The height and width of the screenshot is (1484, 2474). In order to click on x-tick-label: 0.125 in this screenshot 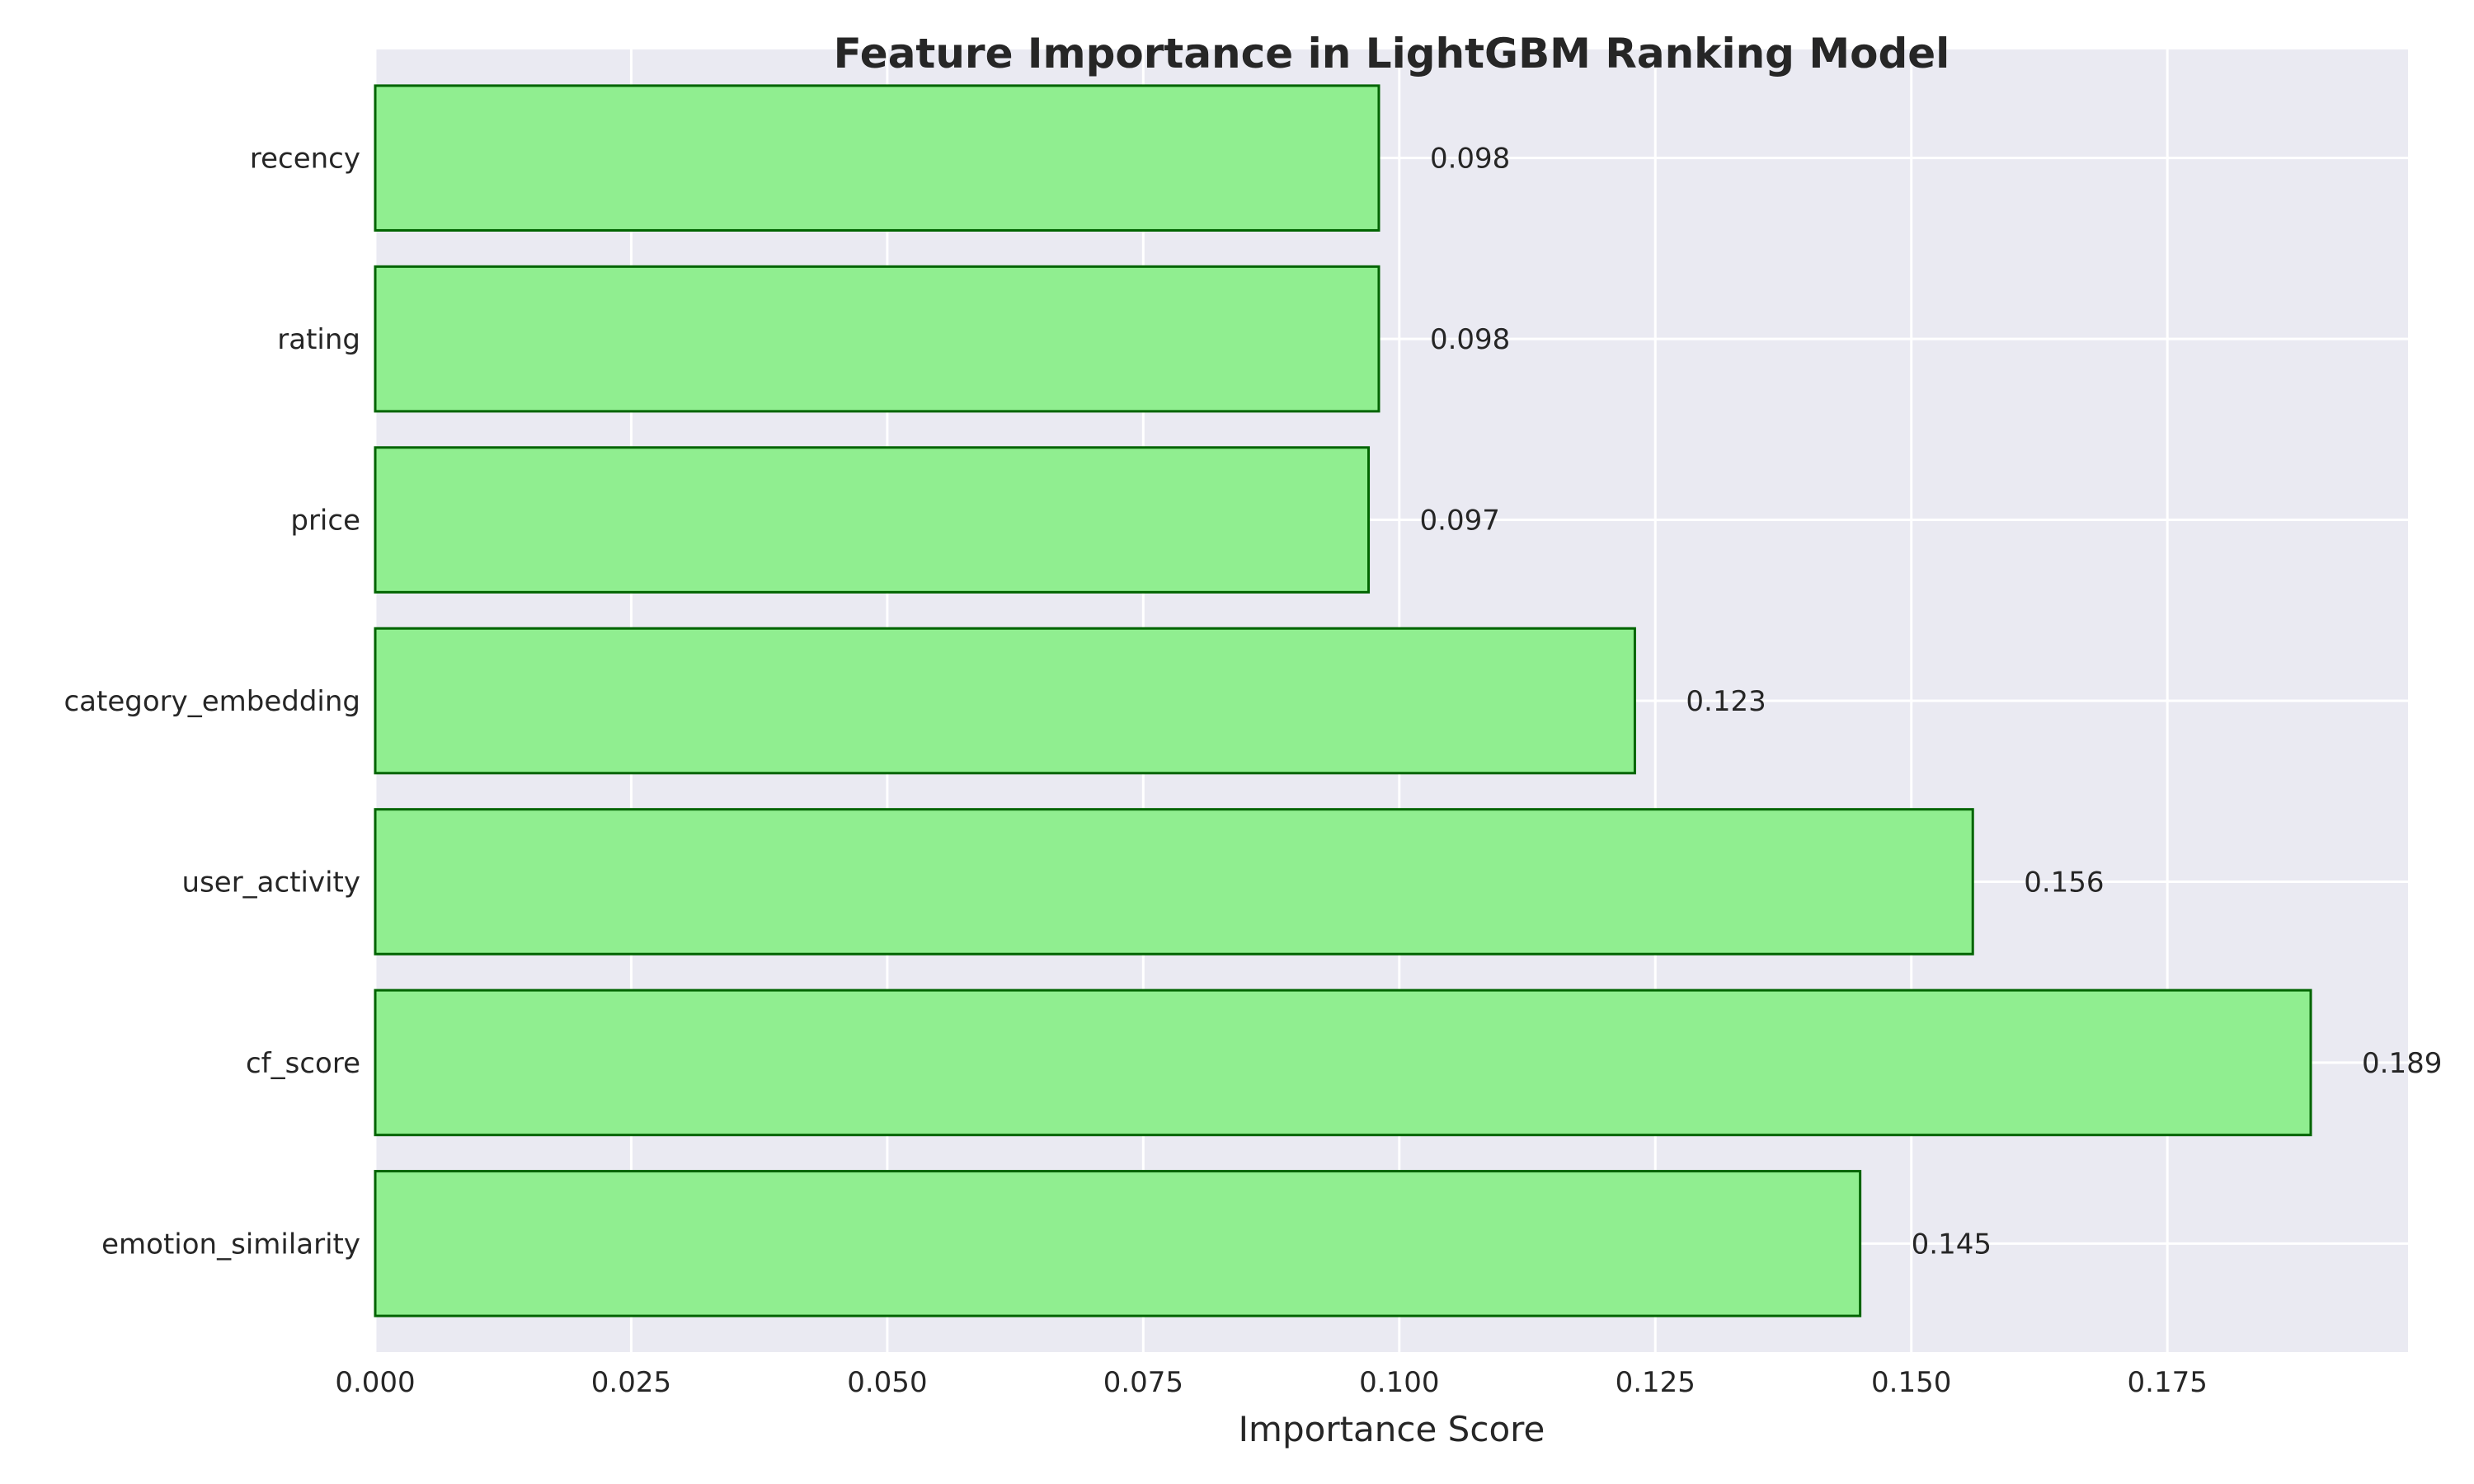, I will do `click(1656, 1382)`.